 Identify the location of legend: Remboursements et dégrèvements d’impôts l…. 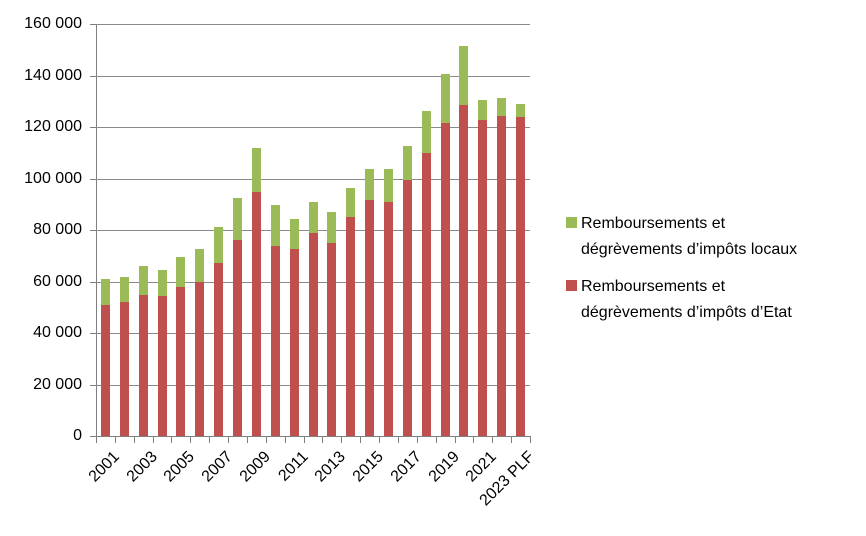
(701, 274).